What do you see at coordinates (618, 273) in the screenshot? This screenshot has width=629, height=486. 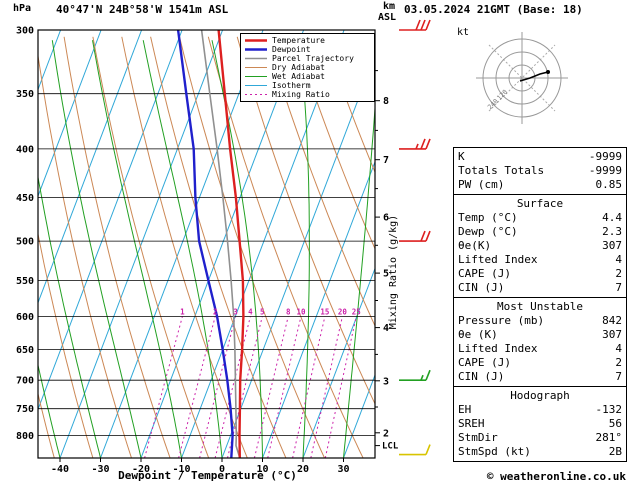 I see `stat-value: 2` at bounding box center [618, 273].